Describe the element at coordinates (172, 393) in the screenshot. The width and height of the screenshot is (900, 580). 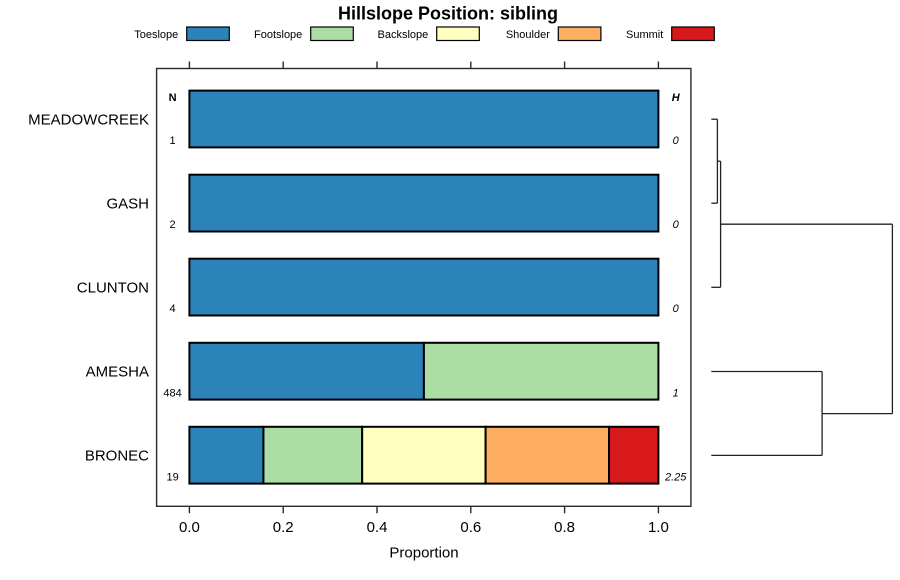
I see `svg-text: 484` at that location.